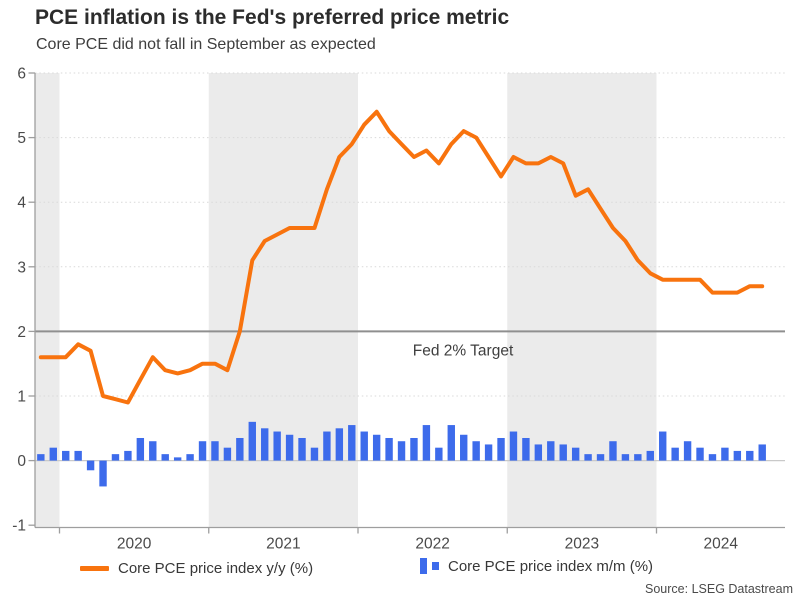 This screenshot has width=801, height=601. Describe the element at coordinates (21, 138) in the screenshot. I see `y-tick-label: 5` at that location.